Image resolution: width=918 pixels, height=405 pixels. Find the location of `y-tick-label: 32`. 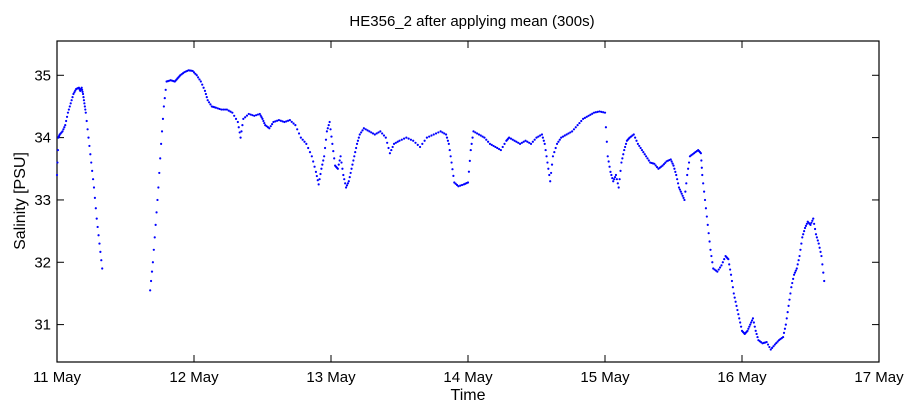

y-tick-label: 32 is located at coordinates (42, 262).